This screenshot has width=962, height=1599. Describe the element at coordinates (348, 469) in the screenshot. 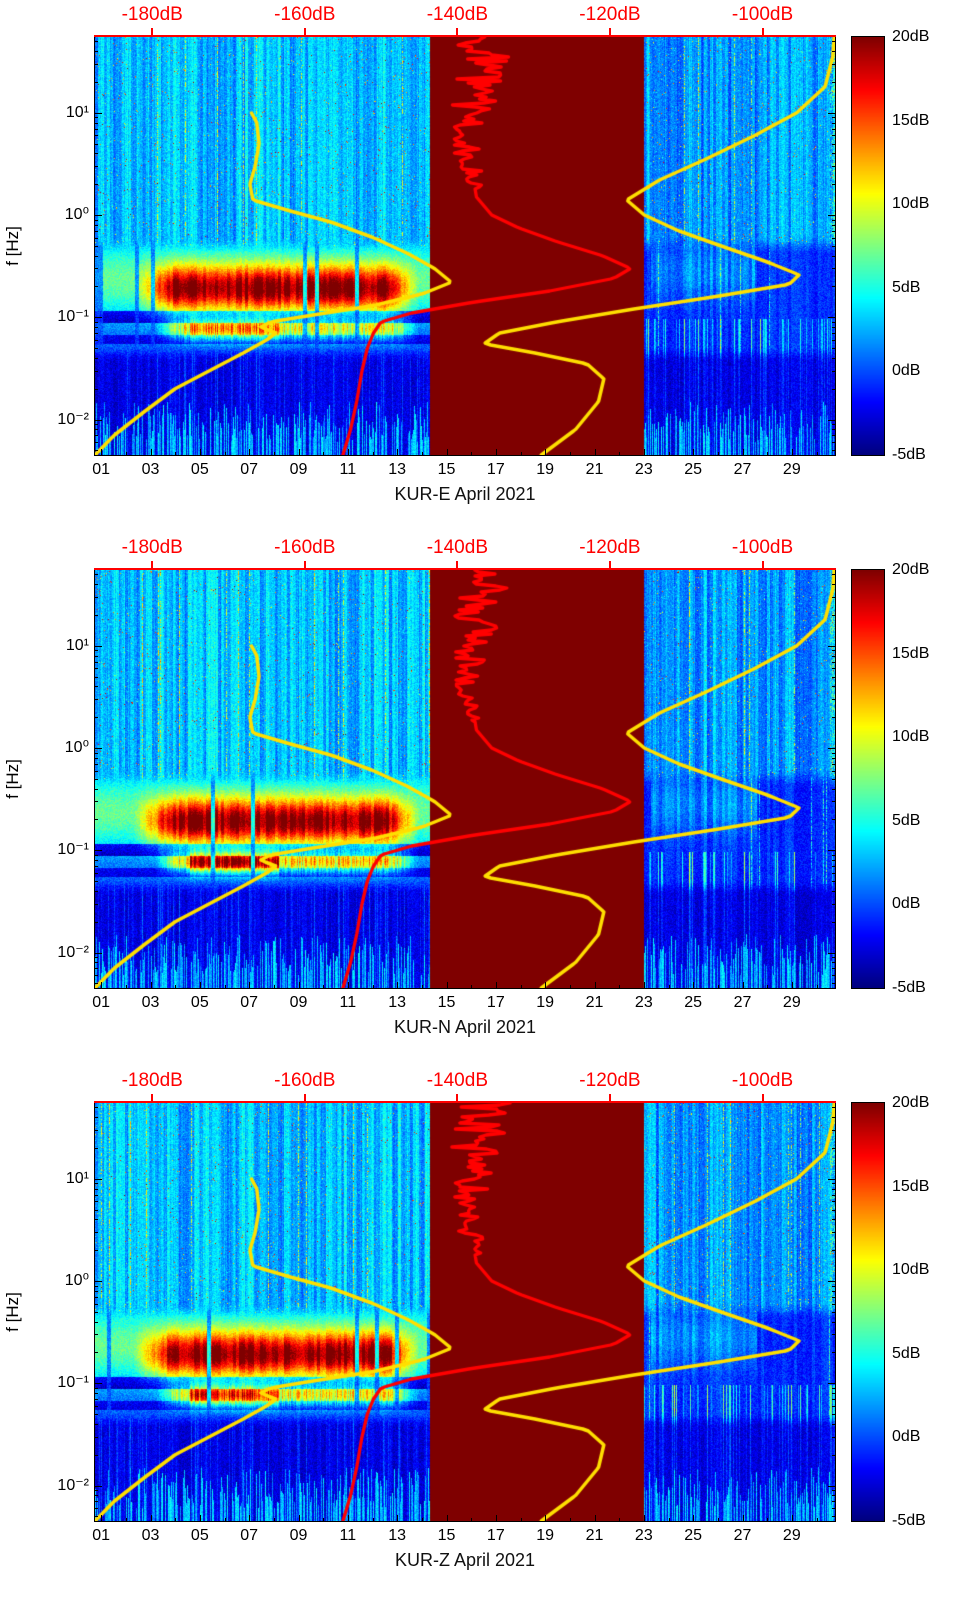

I see `x-tick-label: 11` at that location.